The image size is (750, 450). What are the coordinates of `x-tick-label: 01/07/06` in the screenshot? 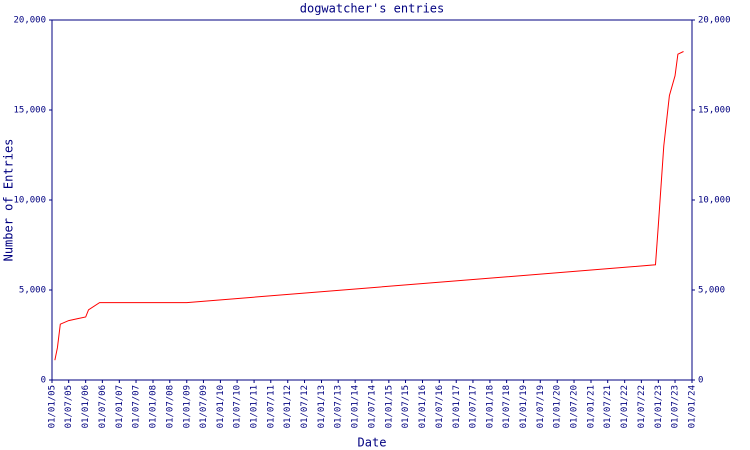 It's located at (103, 406).